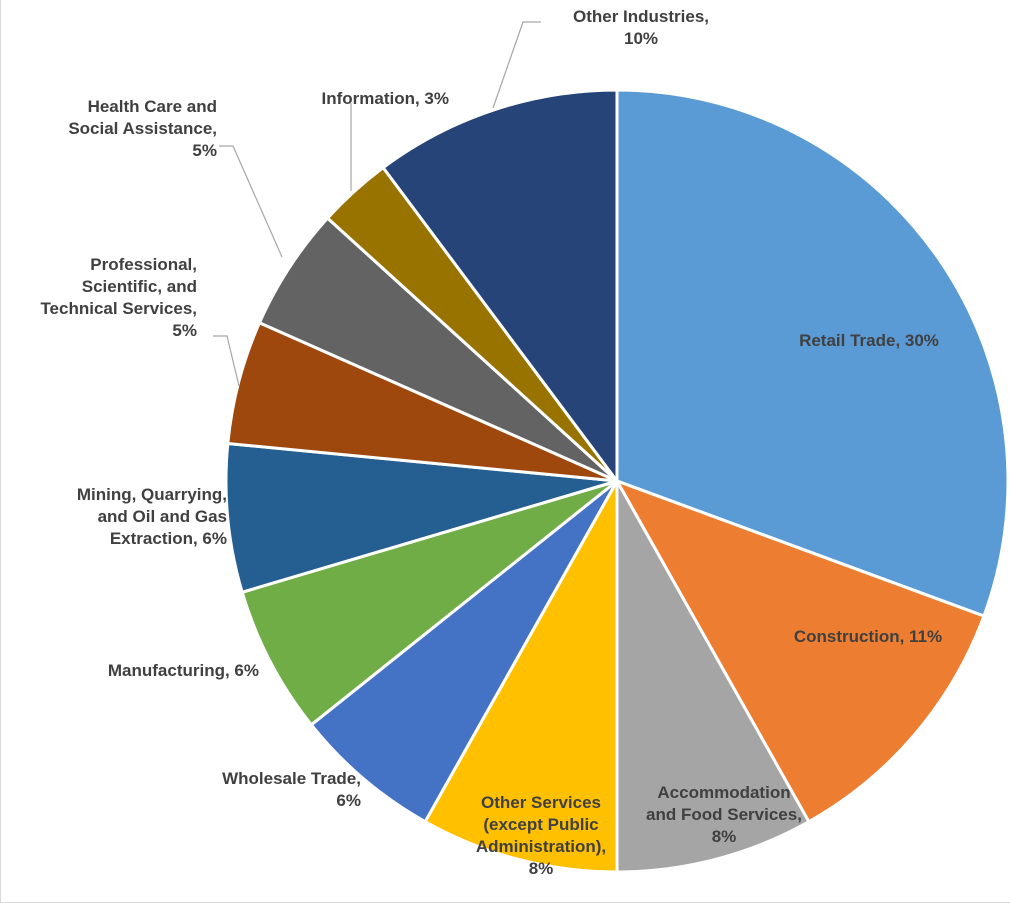 This screenshot has width=1010, height=903. What do you see at coordinates (521, 676) in the screenshot?
I see `pie-slice-other-services-except-public-administration` at bounding box center [521, 676].